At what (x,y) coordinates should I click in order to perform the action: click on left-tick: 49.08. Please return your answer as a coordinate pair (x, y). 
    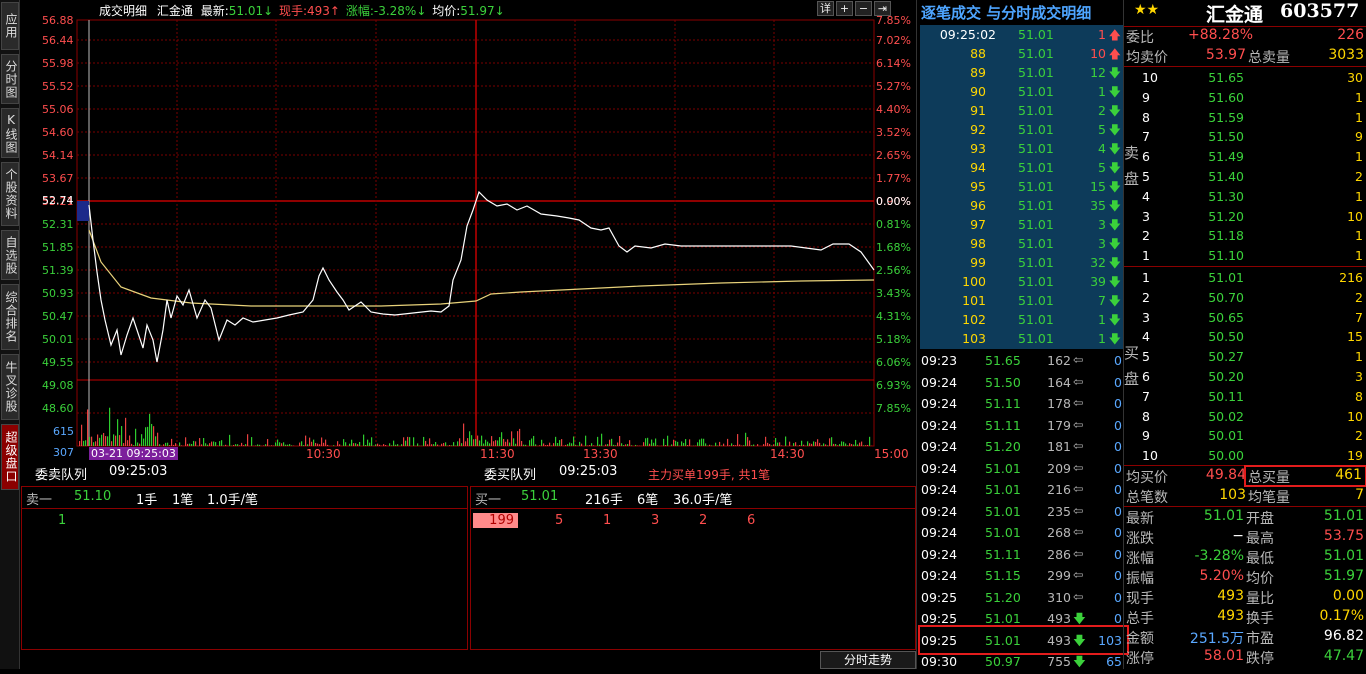
    Looking at the image, I should click on (58, 385).